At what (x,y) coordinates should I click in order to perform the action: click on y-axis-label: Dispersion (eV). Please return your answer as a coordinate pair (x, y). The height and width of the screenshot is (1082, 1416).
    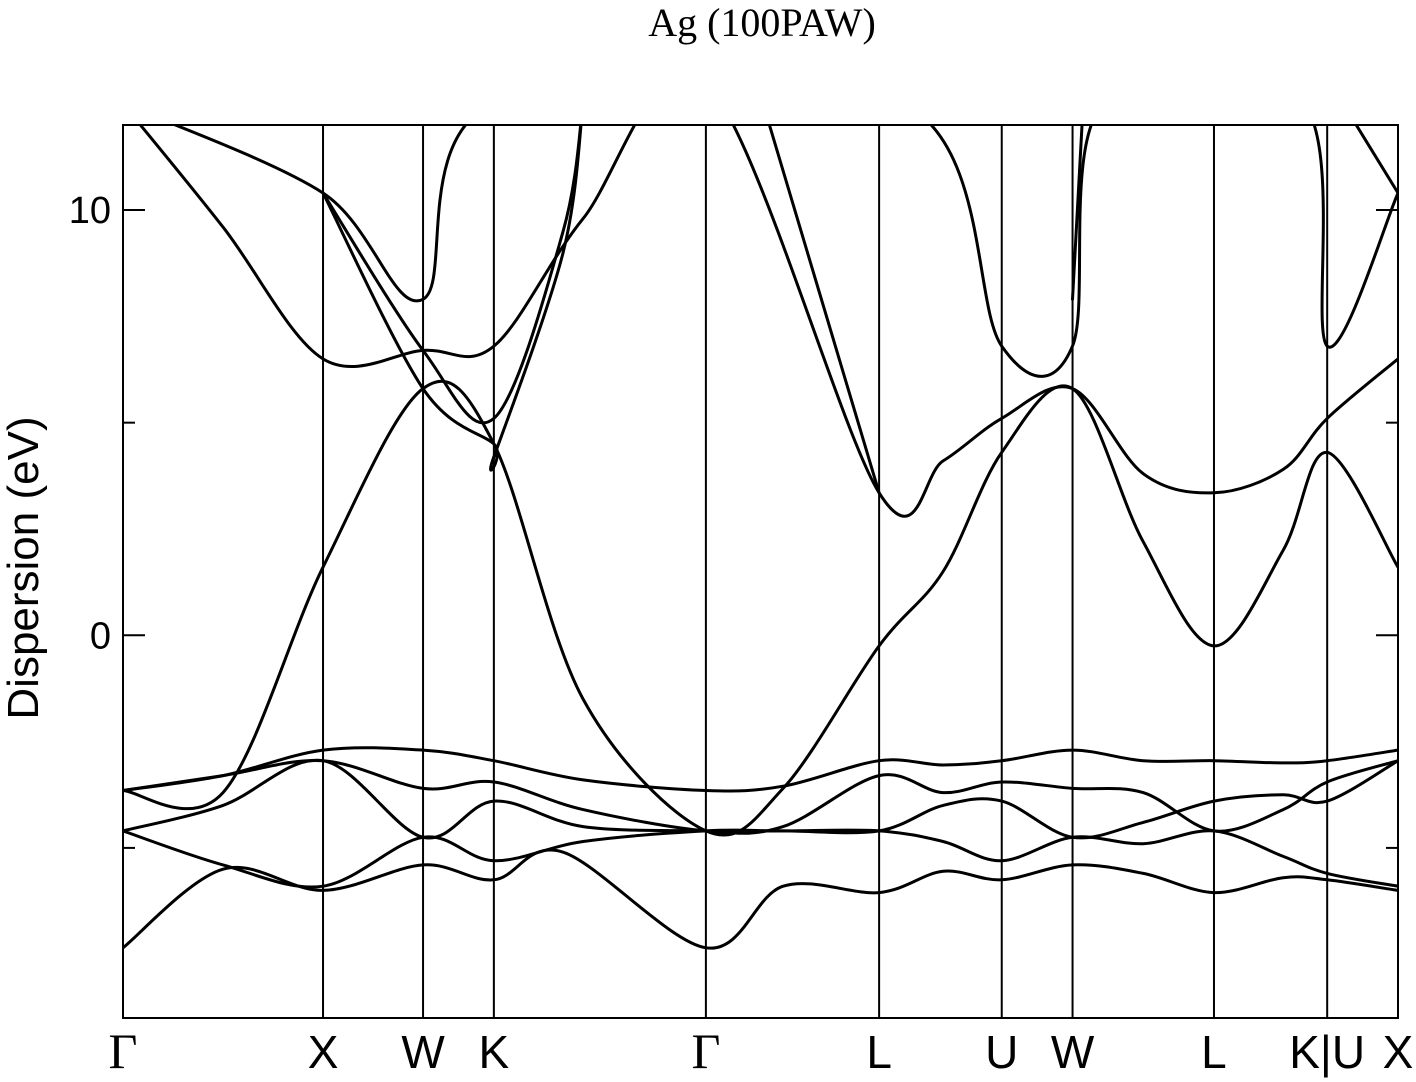
    Looking at the image, I should click on (24, 567).